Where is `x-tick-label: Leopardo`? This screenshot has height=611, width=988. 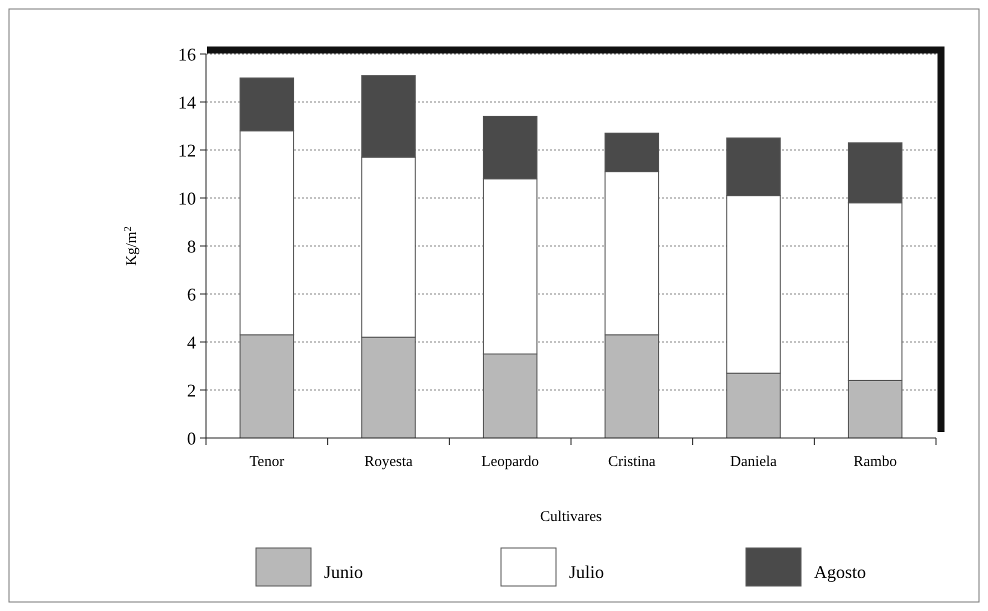
x-tick-label: Leopardo is located at coordinates (510, 462).